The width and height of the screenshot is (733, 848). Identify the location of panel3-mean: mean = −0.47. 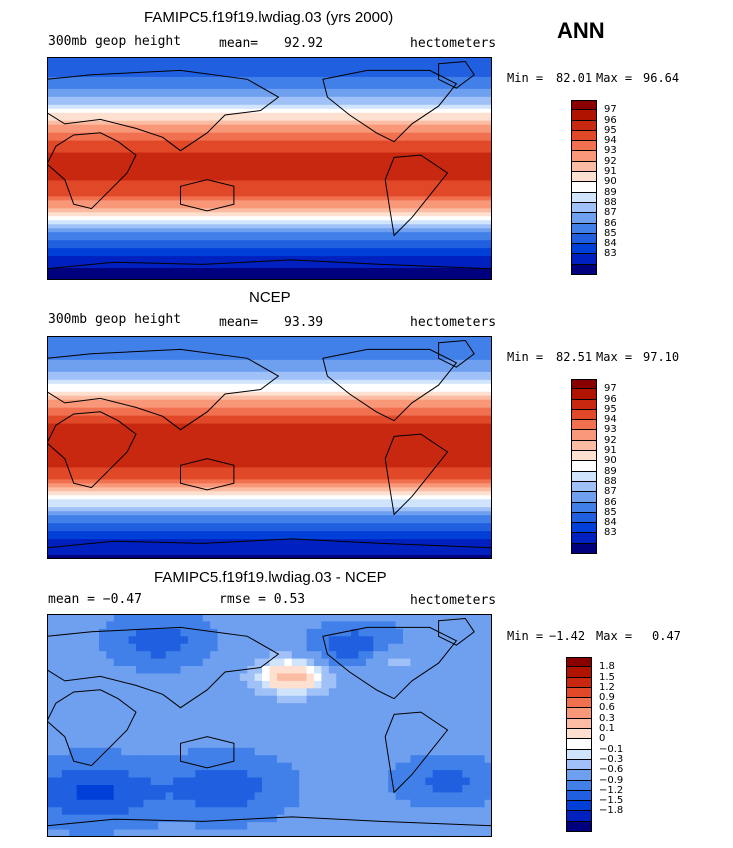
(95, 599).